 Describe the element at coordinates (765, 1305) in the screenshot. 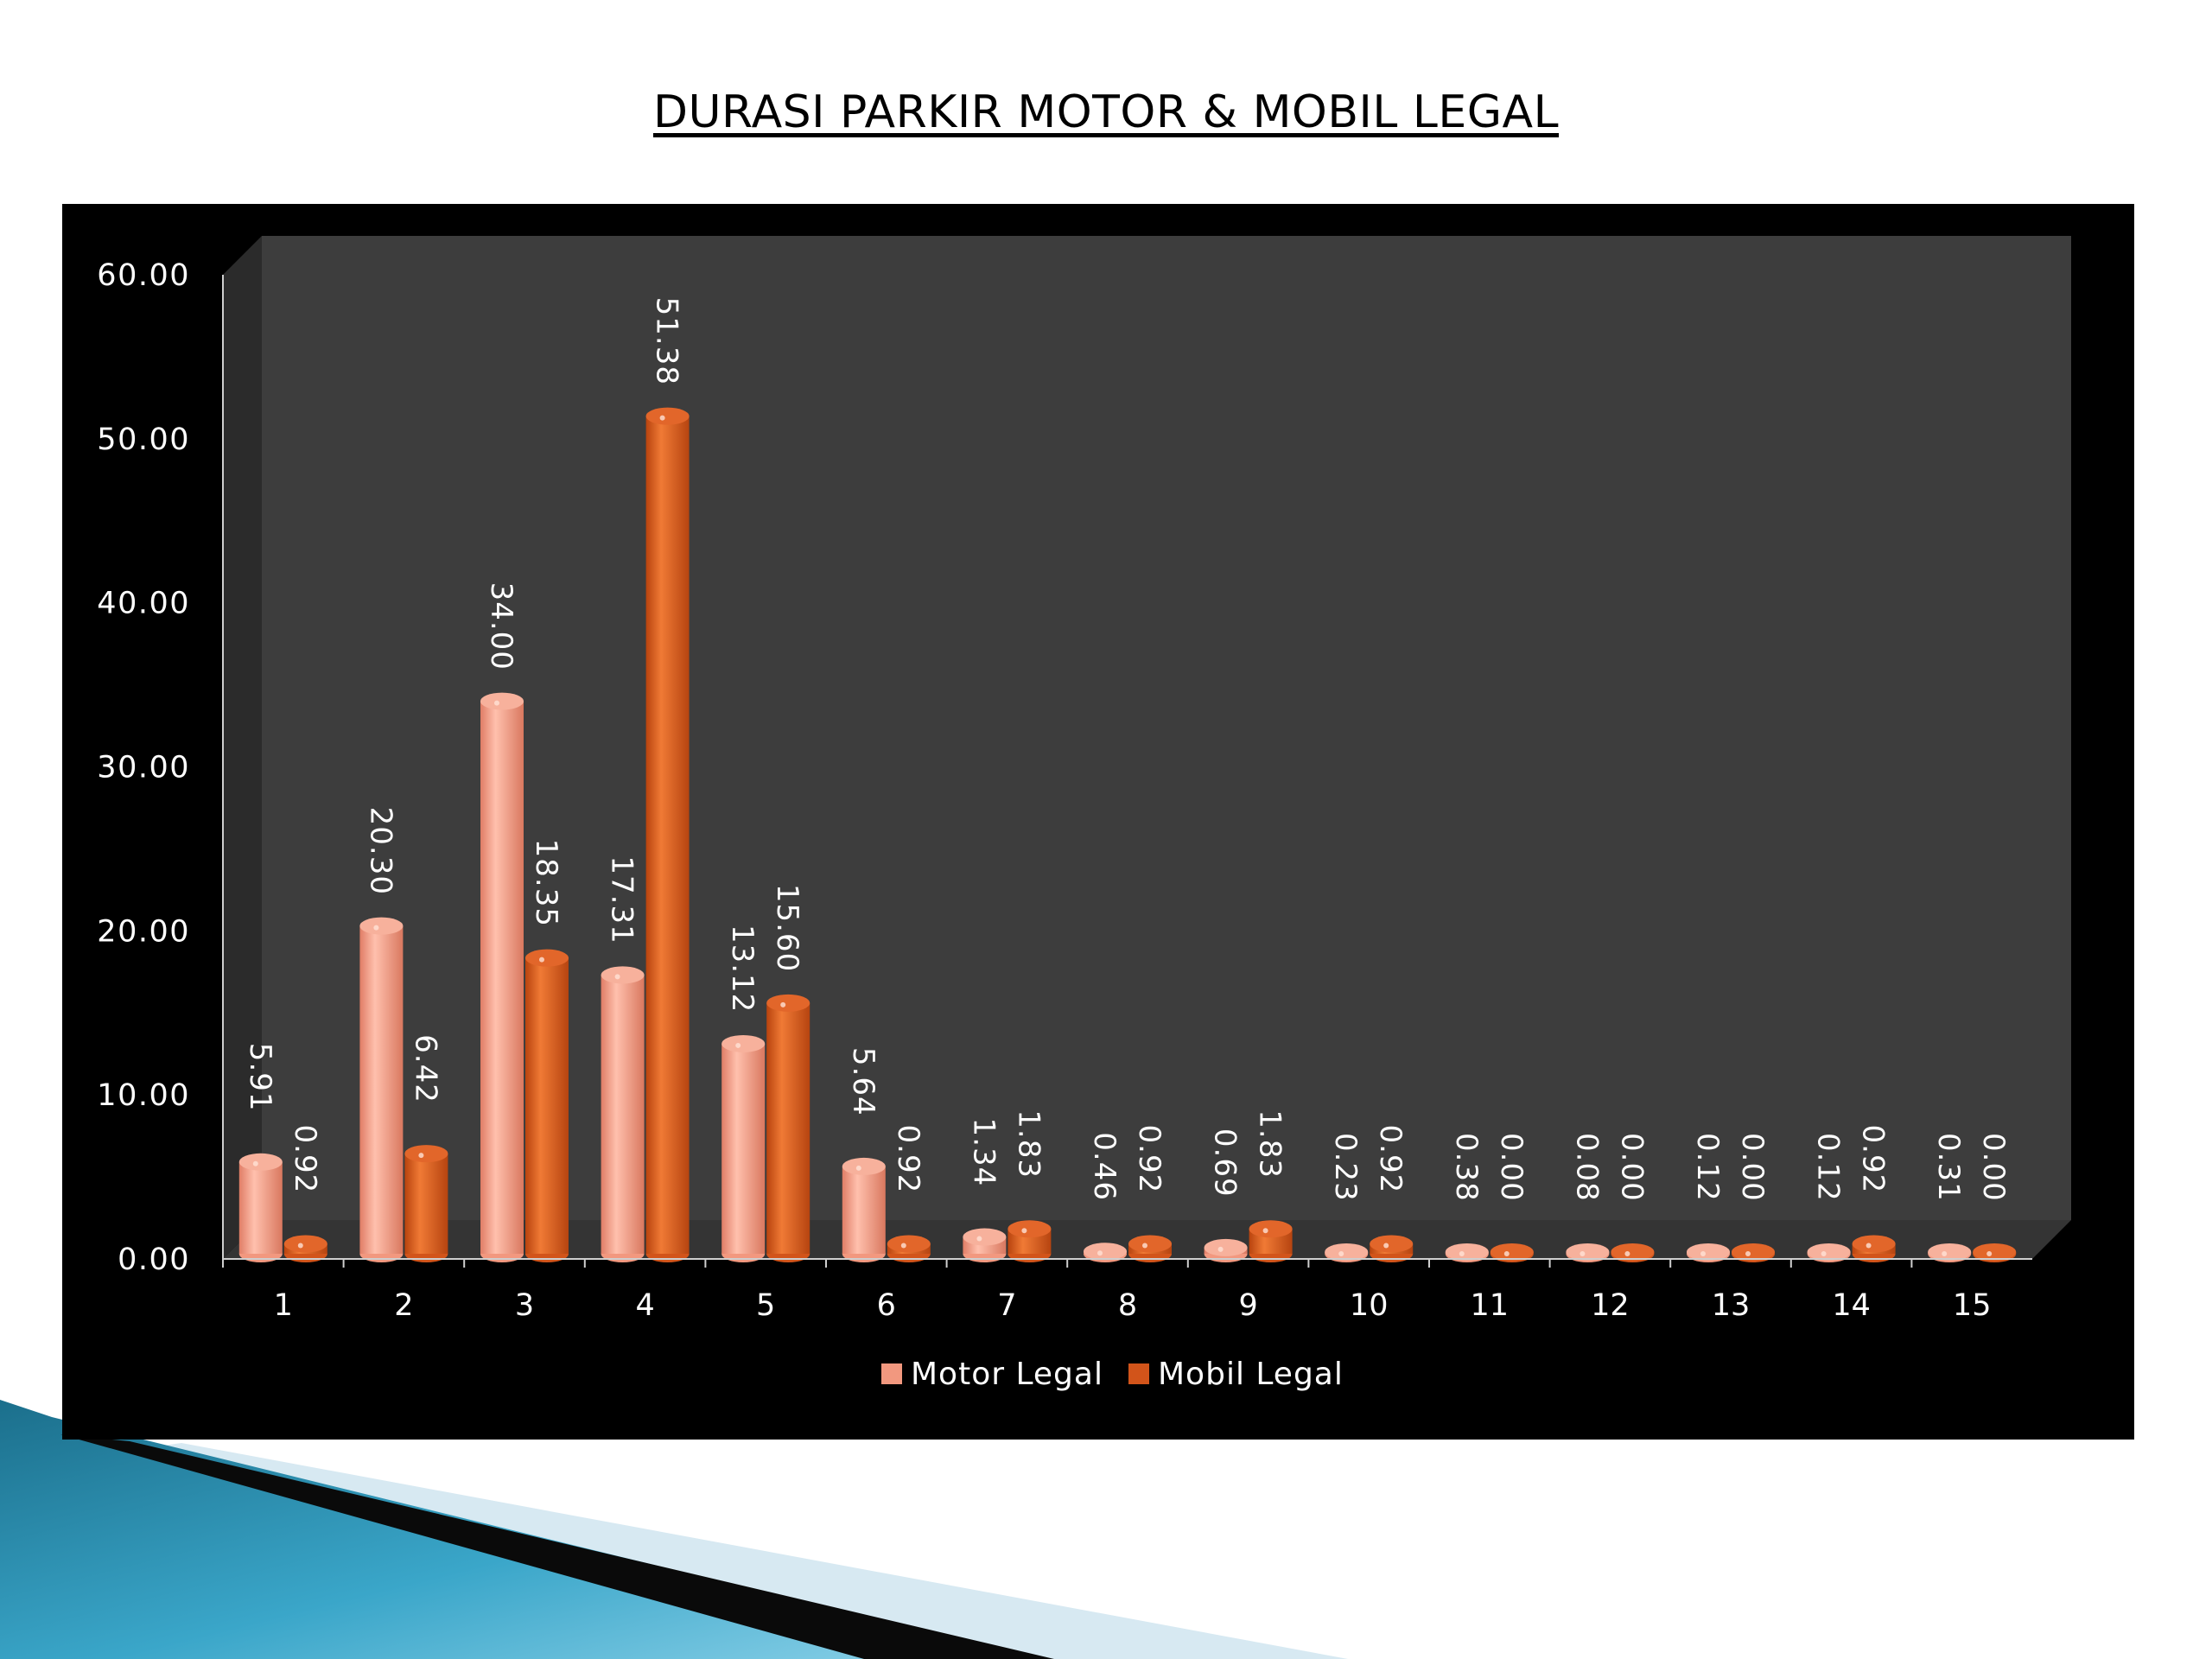

I see `x-tick-label: 5` at that location.